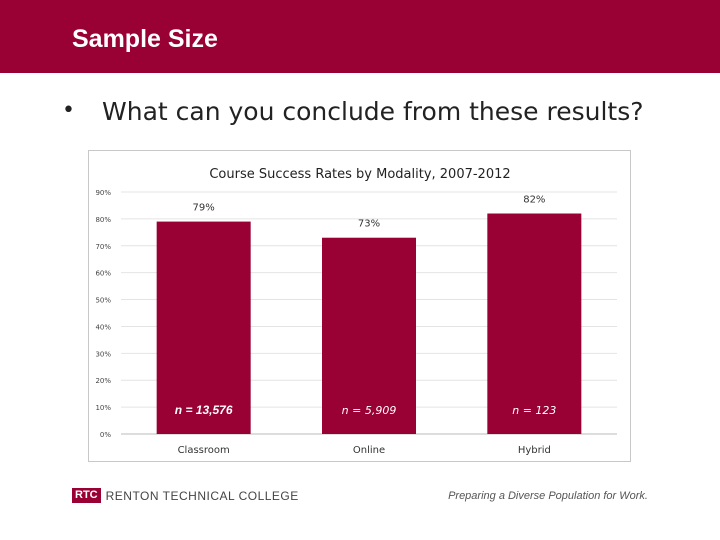 Image resolution: width=720 pixels, height=540 pixels. What do you see at coordinates (103, 274) in the screenshot?
I see `y-tick-label: 60%` at bounding box center [103, 274].